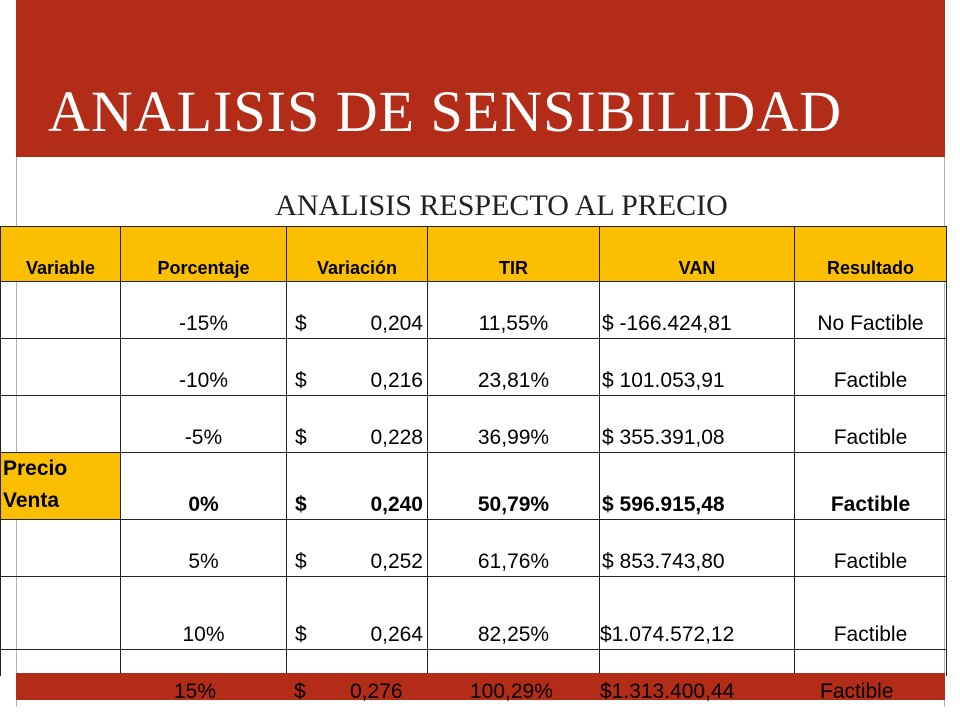 The image size is (960, 720). Describe the element at coordinates (203, 424) in the screenshot. I see `porcentaje-cell: -5%` at that location.